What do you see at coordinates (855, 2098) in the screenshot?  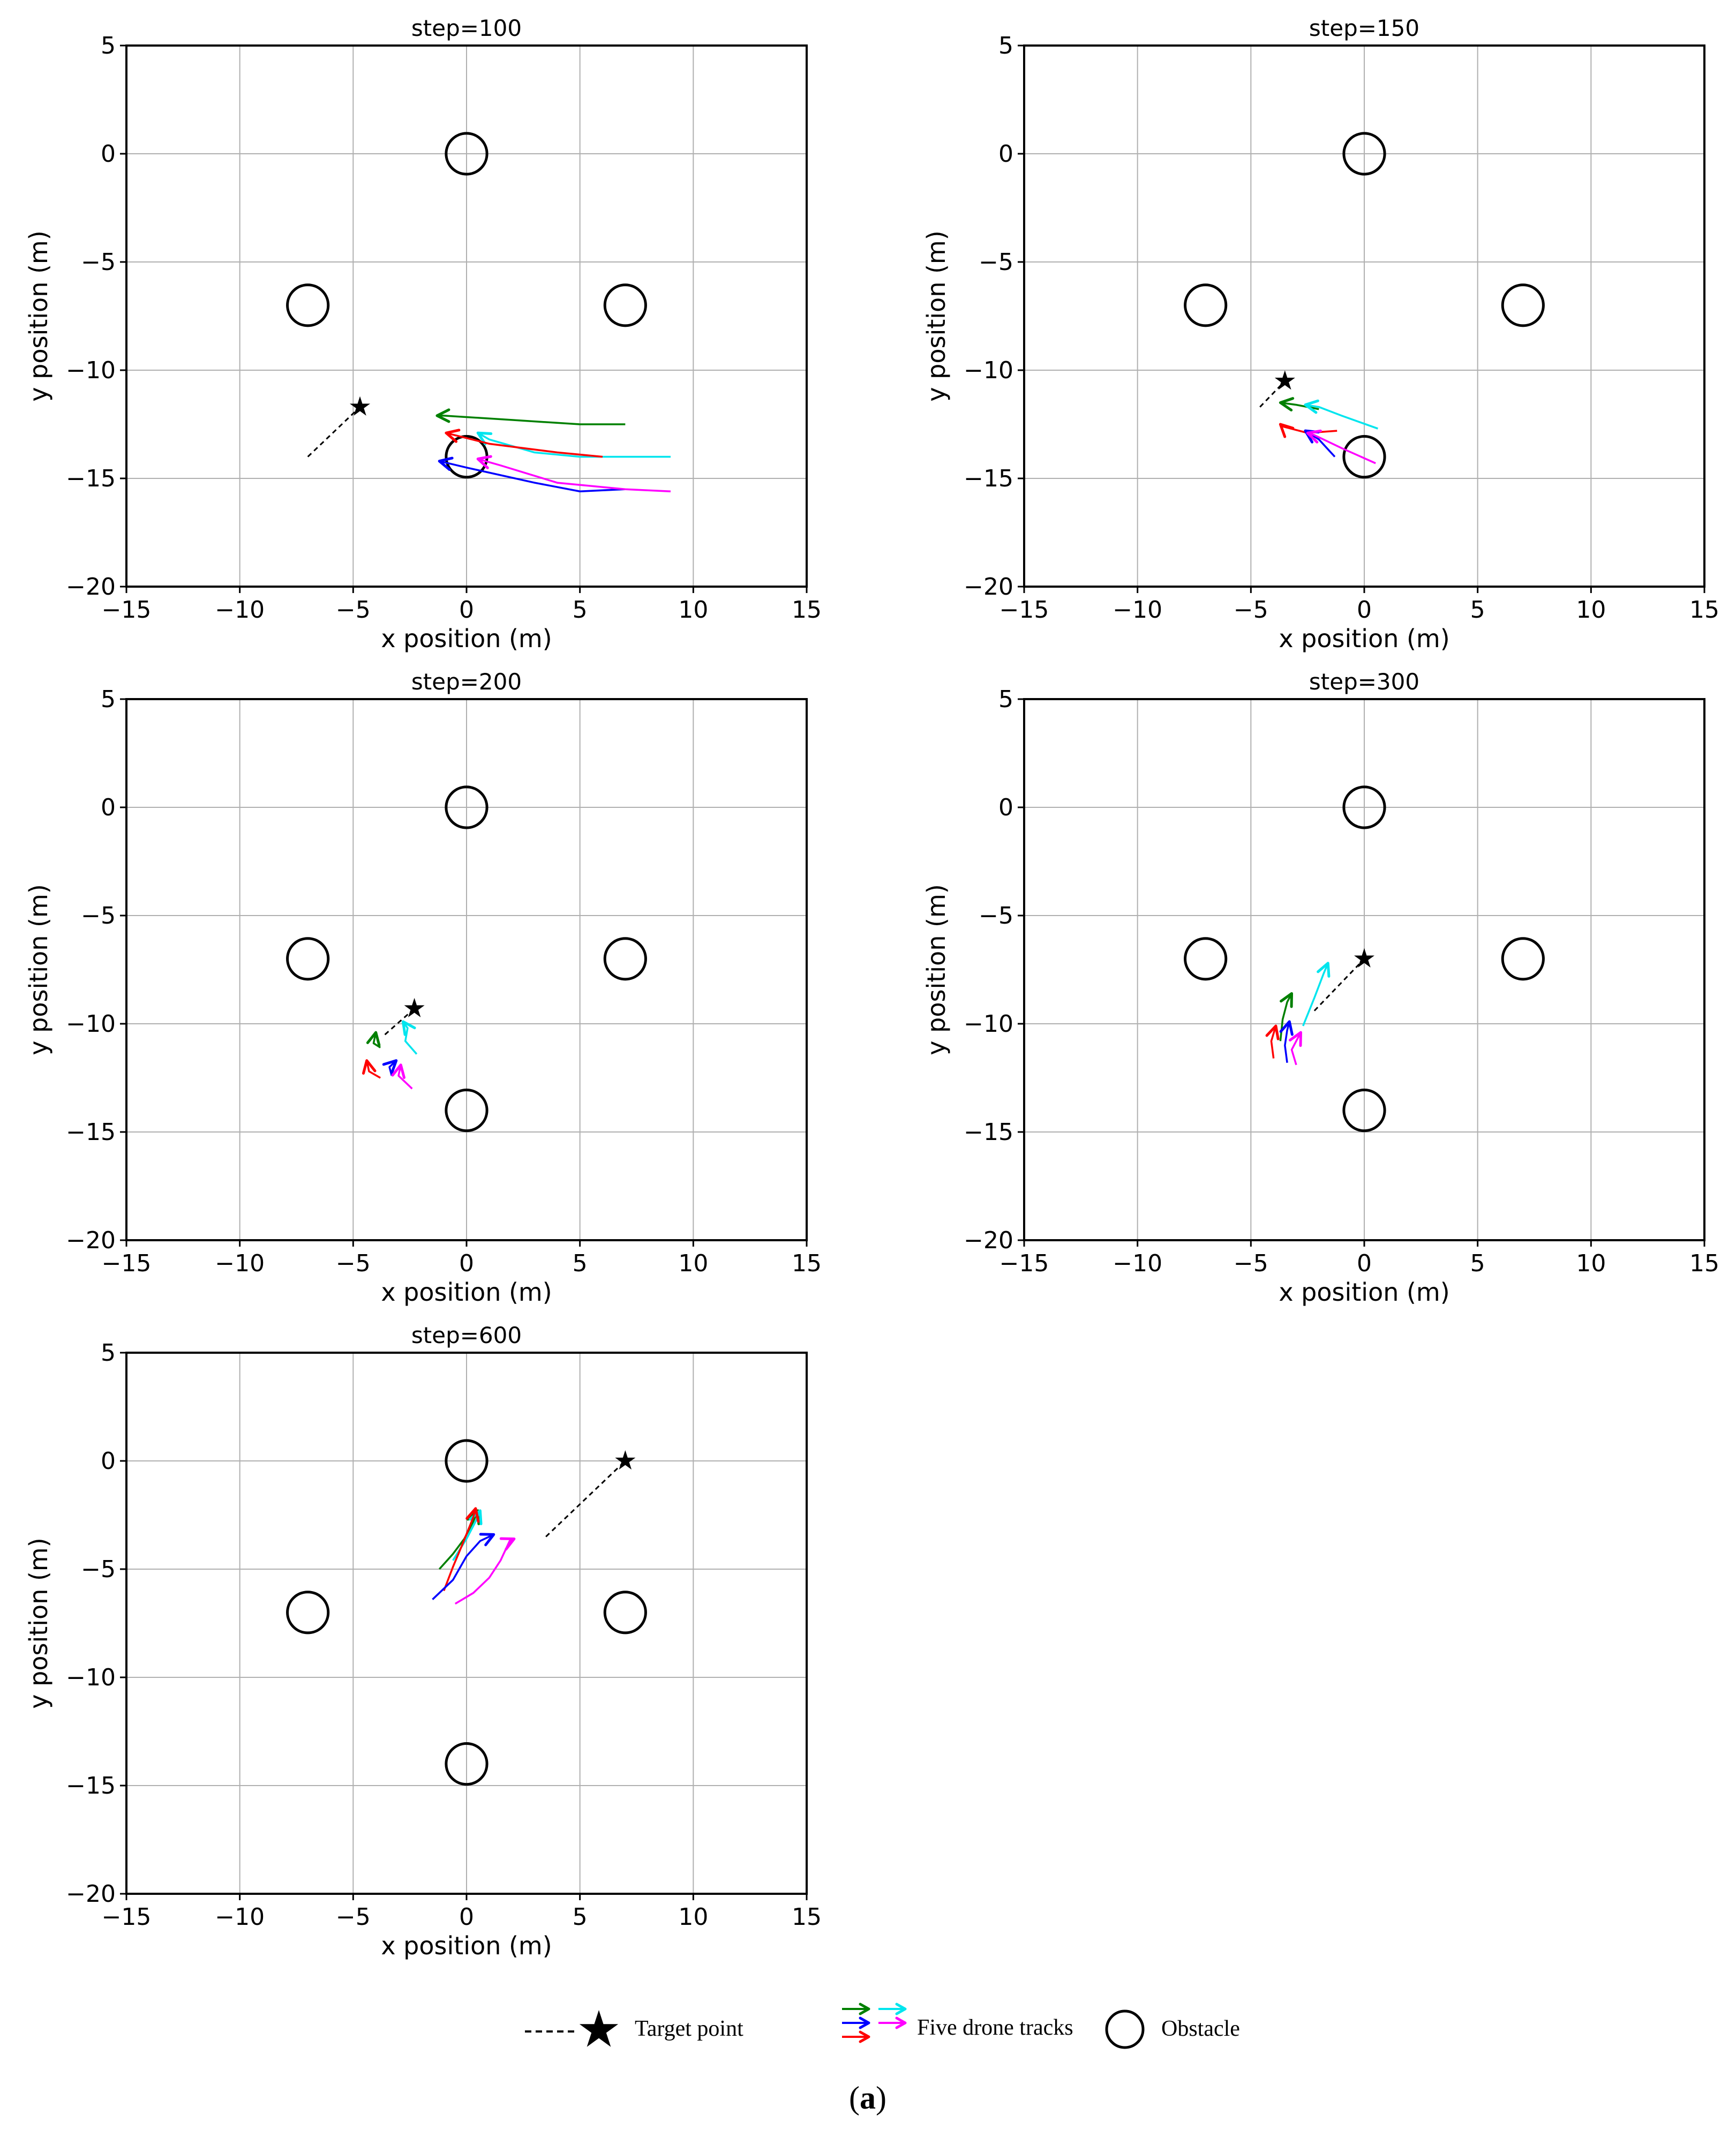 I see `caption-open-paren: (` at bounding box center [855, 2098].